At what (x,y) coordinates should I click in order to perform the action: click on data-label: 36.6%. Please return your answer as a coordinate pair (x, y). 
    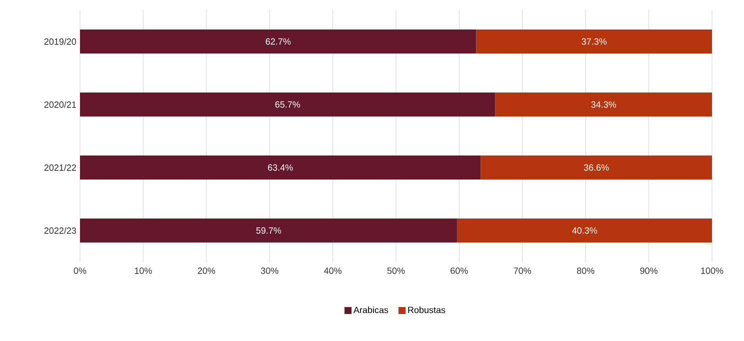
    Looking at the image, I should click on (596, 167).